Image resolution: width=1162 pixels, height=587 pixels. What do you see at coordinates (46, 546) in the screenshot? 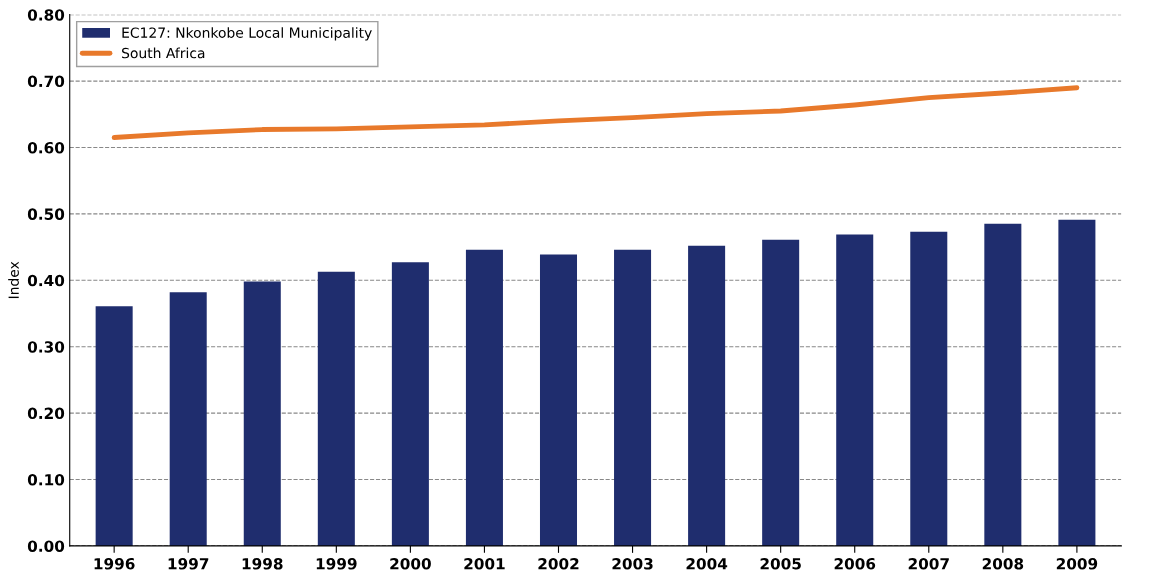
I see `y-tick-label: 0.00` at bounding box center [46, 546].